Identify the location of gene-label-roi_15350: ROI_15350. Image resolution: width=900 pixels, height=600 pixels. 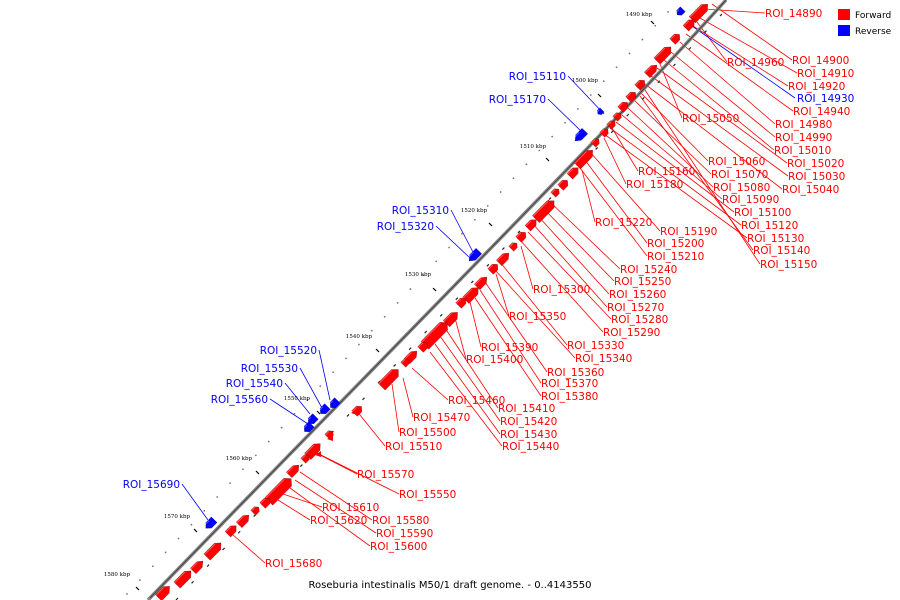
(537, 317).